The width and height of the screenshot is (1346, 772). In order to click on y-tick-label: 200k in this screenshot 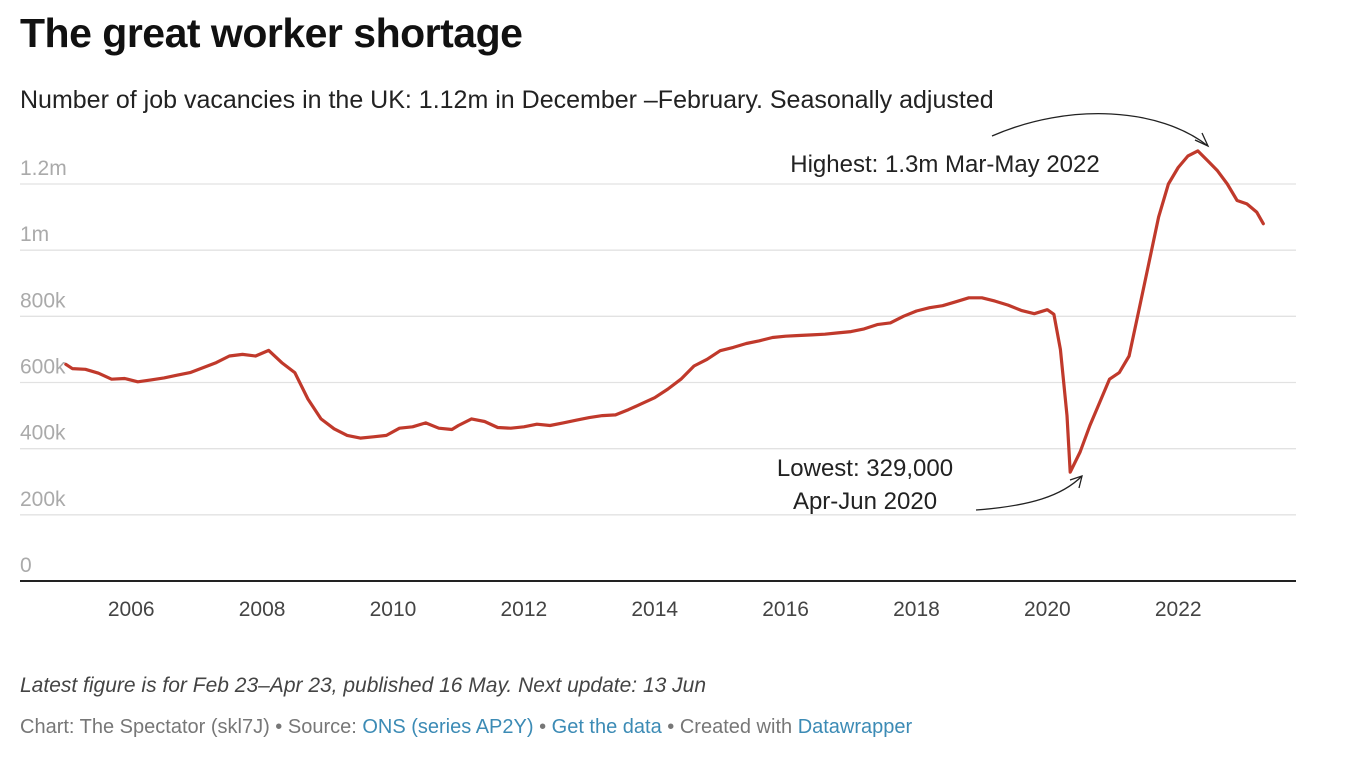, I will do `click(43, 499)`.